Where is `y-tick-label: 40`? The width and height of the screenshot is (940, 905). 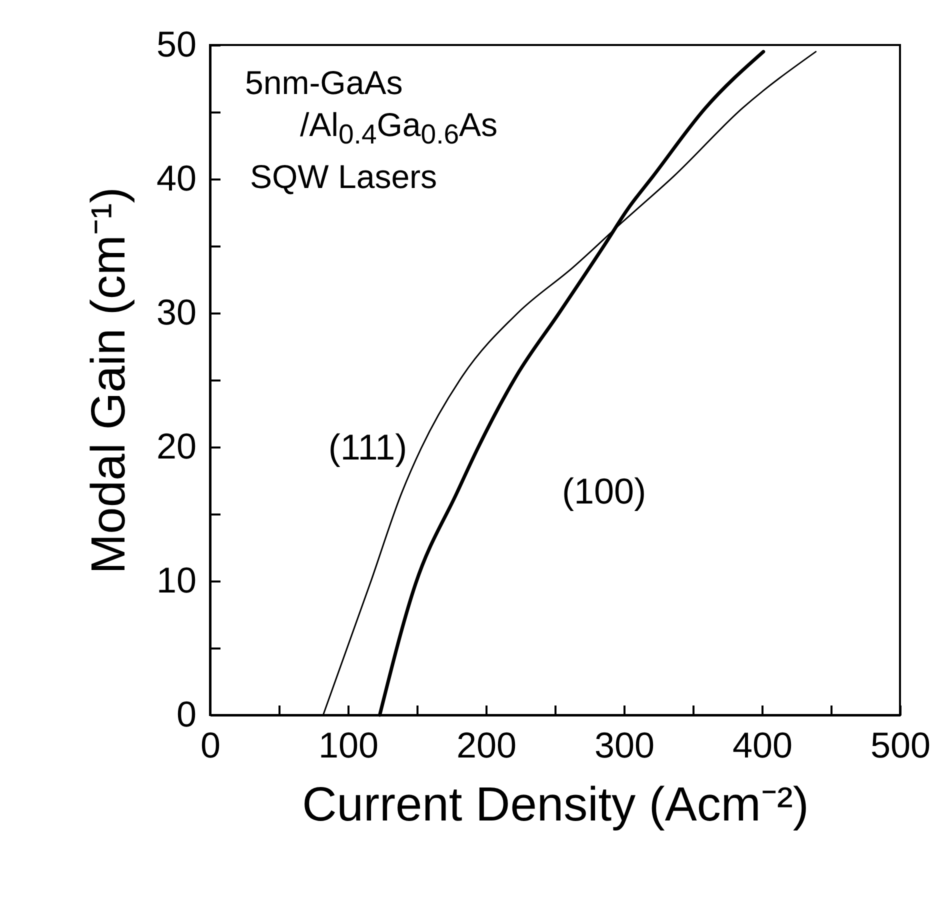 y-tick-label: 40 is located at coordinates (176, 178).